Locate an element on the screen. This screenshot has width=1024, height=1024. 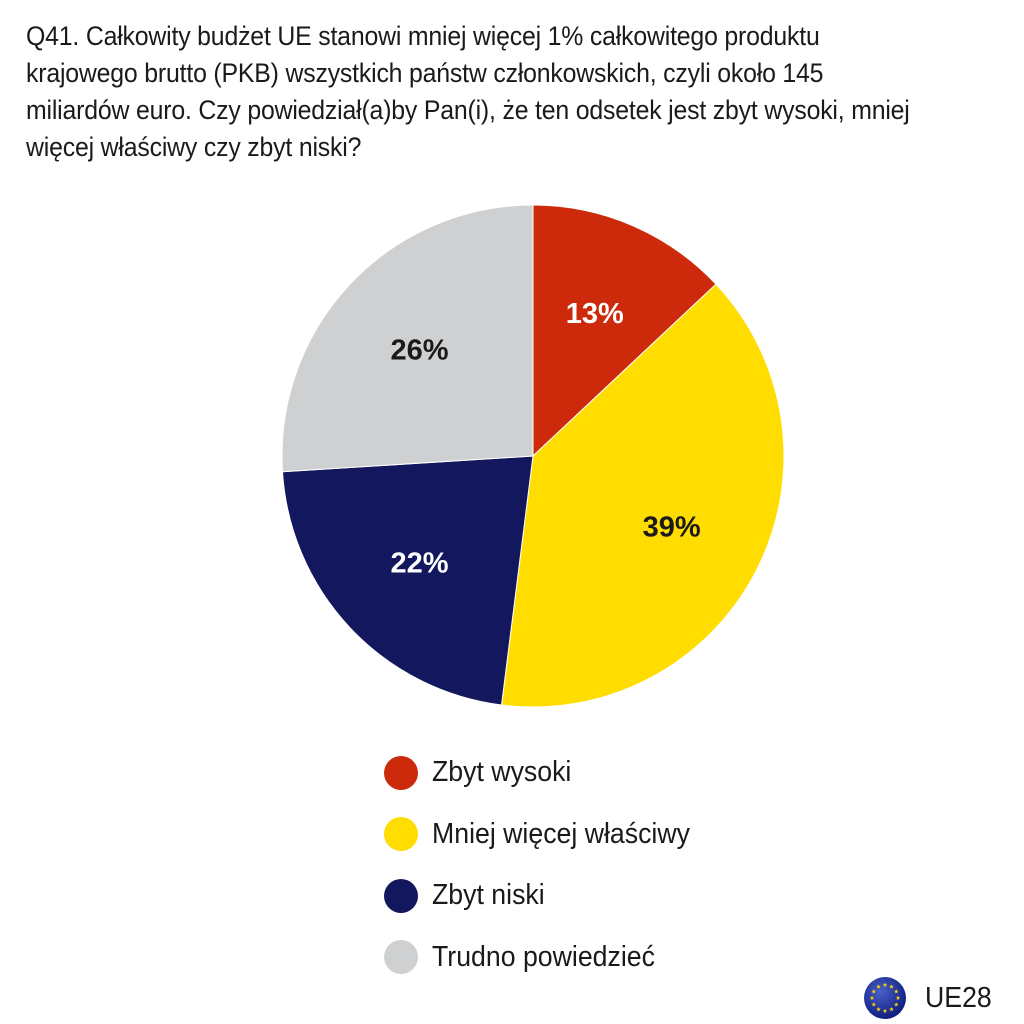
footer: UE28 is located at coordinates (930, 998).